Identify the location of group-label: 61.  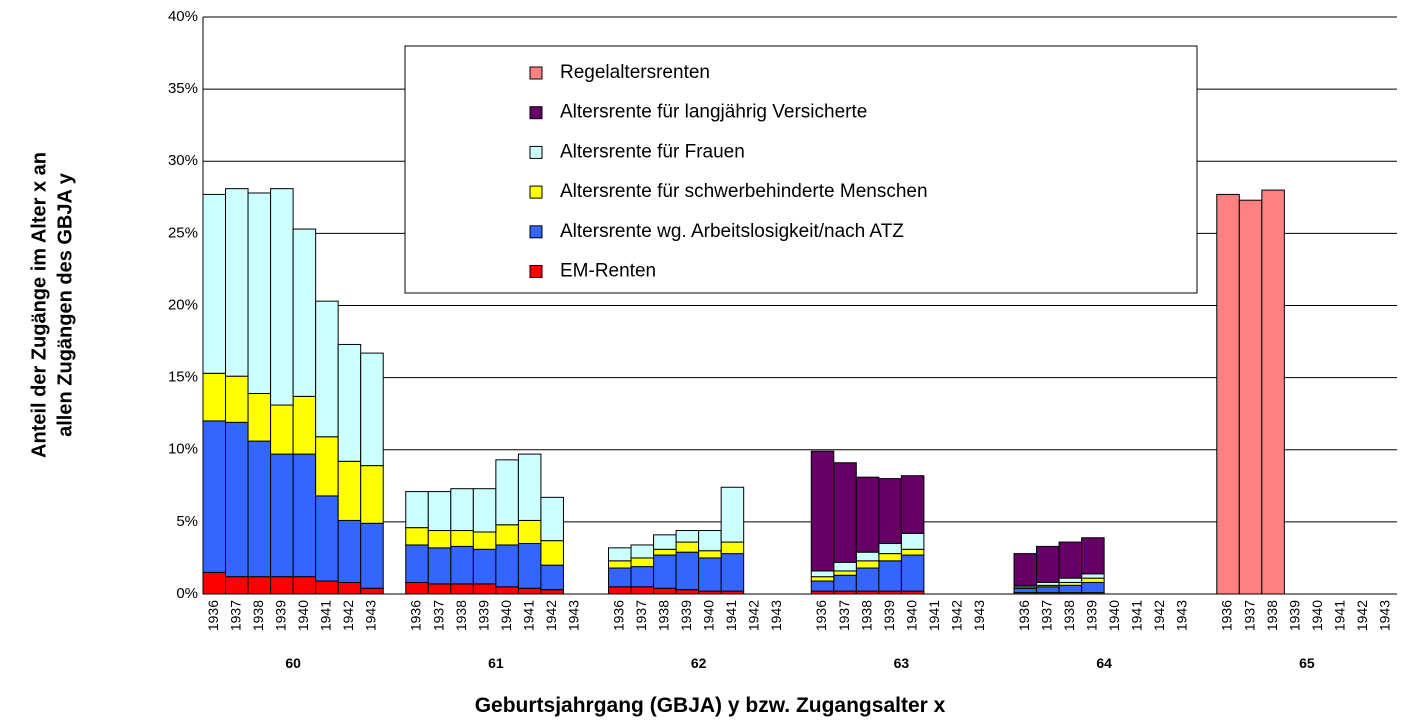
(496, 663).